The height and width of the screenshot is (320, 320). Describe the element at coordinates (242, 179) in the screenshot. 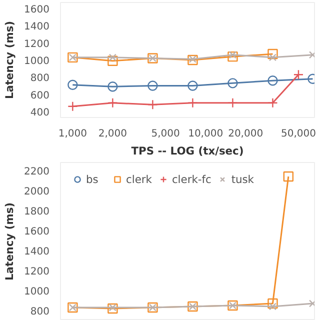

I see `legend-label: tusk` at that location.